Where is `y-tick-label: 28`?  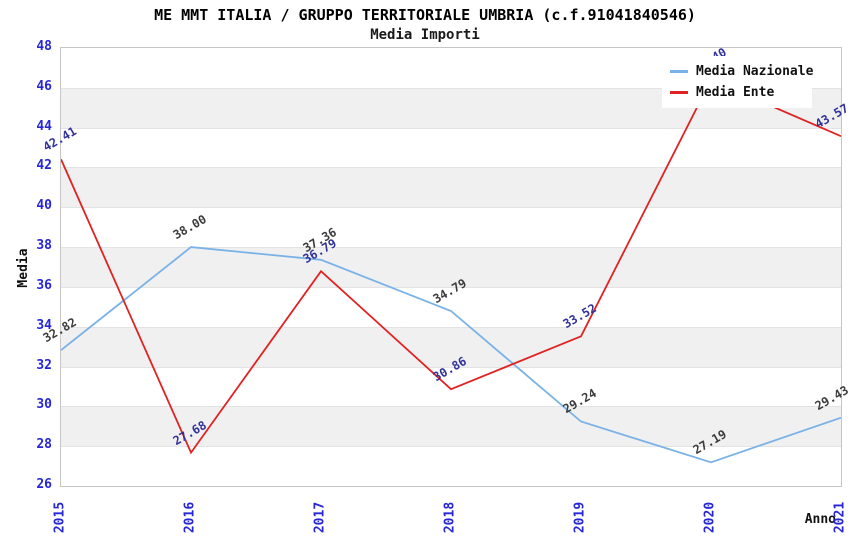 y-tick-label: 28 is located at coordinates (44, 445).